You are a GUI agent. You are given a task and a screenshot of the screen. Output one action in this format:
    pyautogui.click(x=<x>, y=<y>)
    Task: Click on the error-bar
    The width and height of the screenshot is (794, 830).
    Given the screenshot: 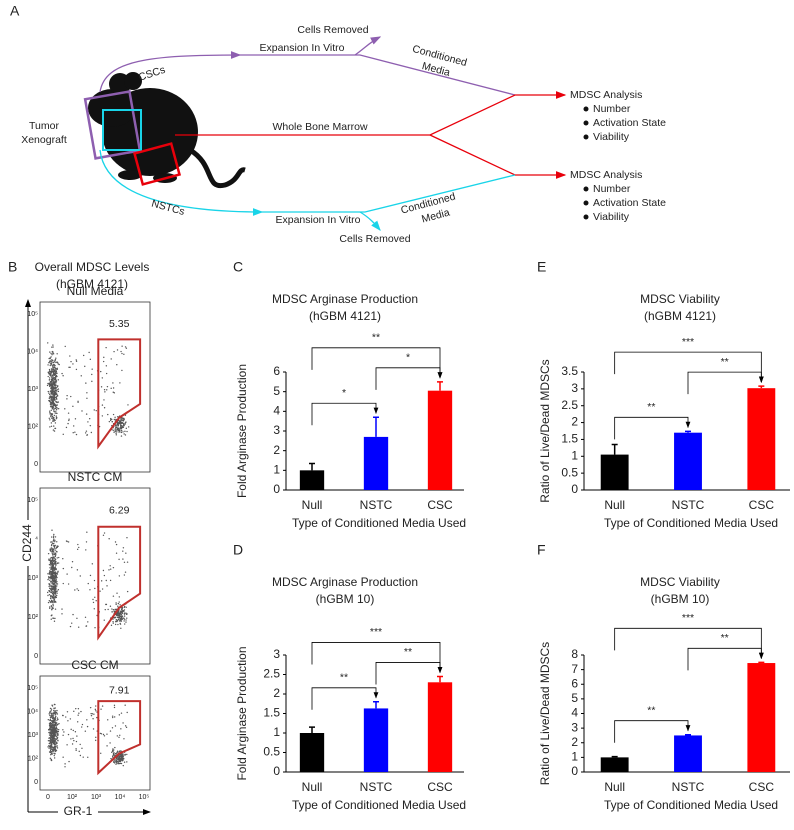 What is the action you would take?
    pyautogui.click(x=440, y=386)
    